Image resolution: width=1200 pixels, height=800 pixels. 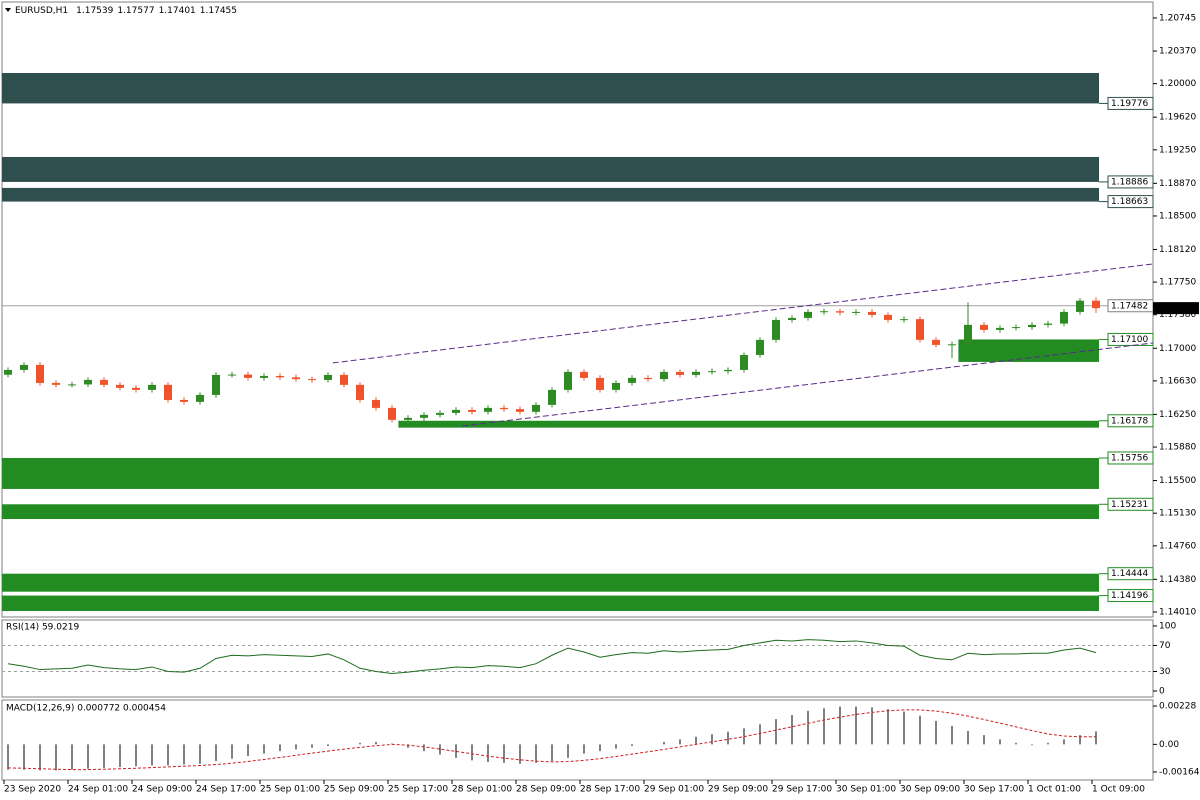 What do you see at coordinates (1177, 381) in the screenshot?
I see `y-tick-label: 1.16630` at bounding box center [1177, 381].